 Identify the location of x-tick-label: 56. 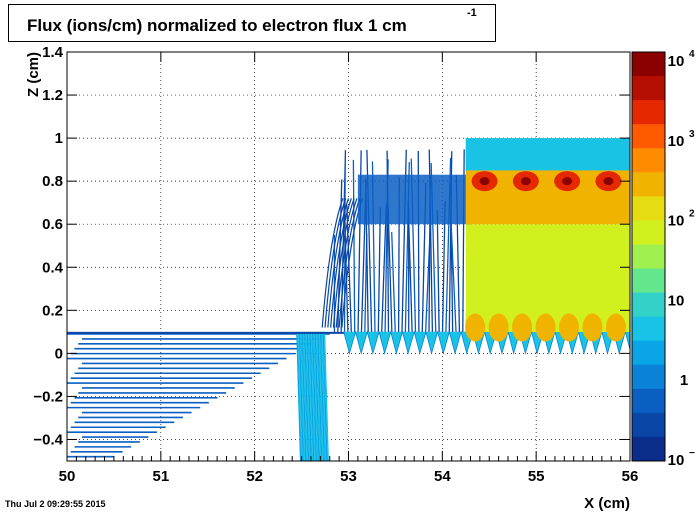
(630, 476).